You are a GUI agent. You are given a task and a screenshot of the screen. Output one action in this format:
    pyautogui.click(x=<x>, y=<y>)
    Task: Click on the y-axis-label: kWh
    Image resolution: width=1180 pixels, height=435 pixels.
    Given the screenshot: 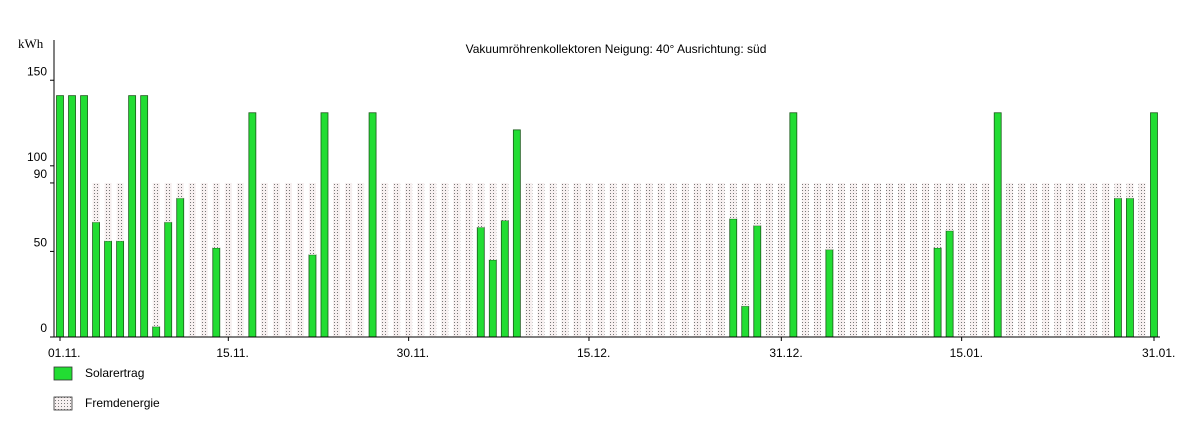 What is the action you would take?
    pyautogui.click(x=31, y=43)
    